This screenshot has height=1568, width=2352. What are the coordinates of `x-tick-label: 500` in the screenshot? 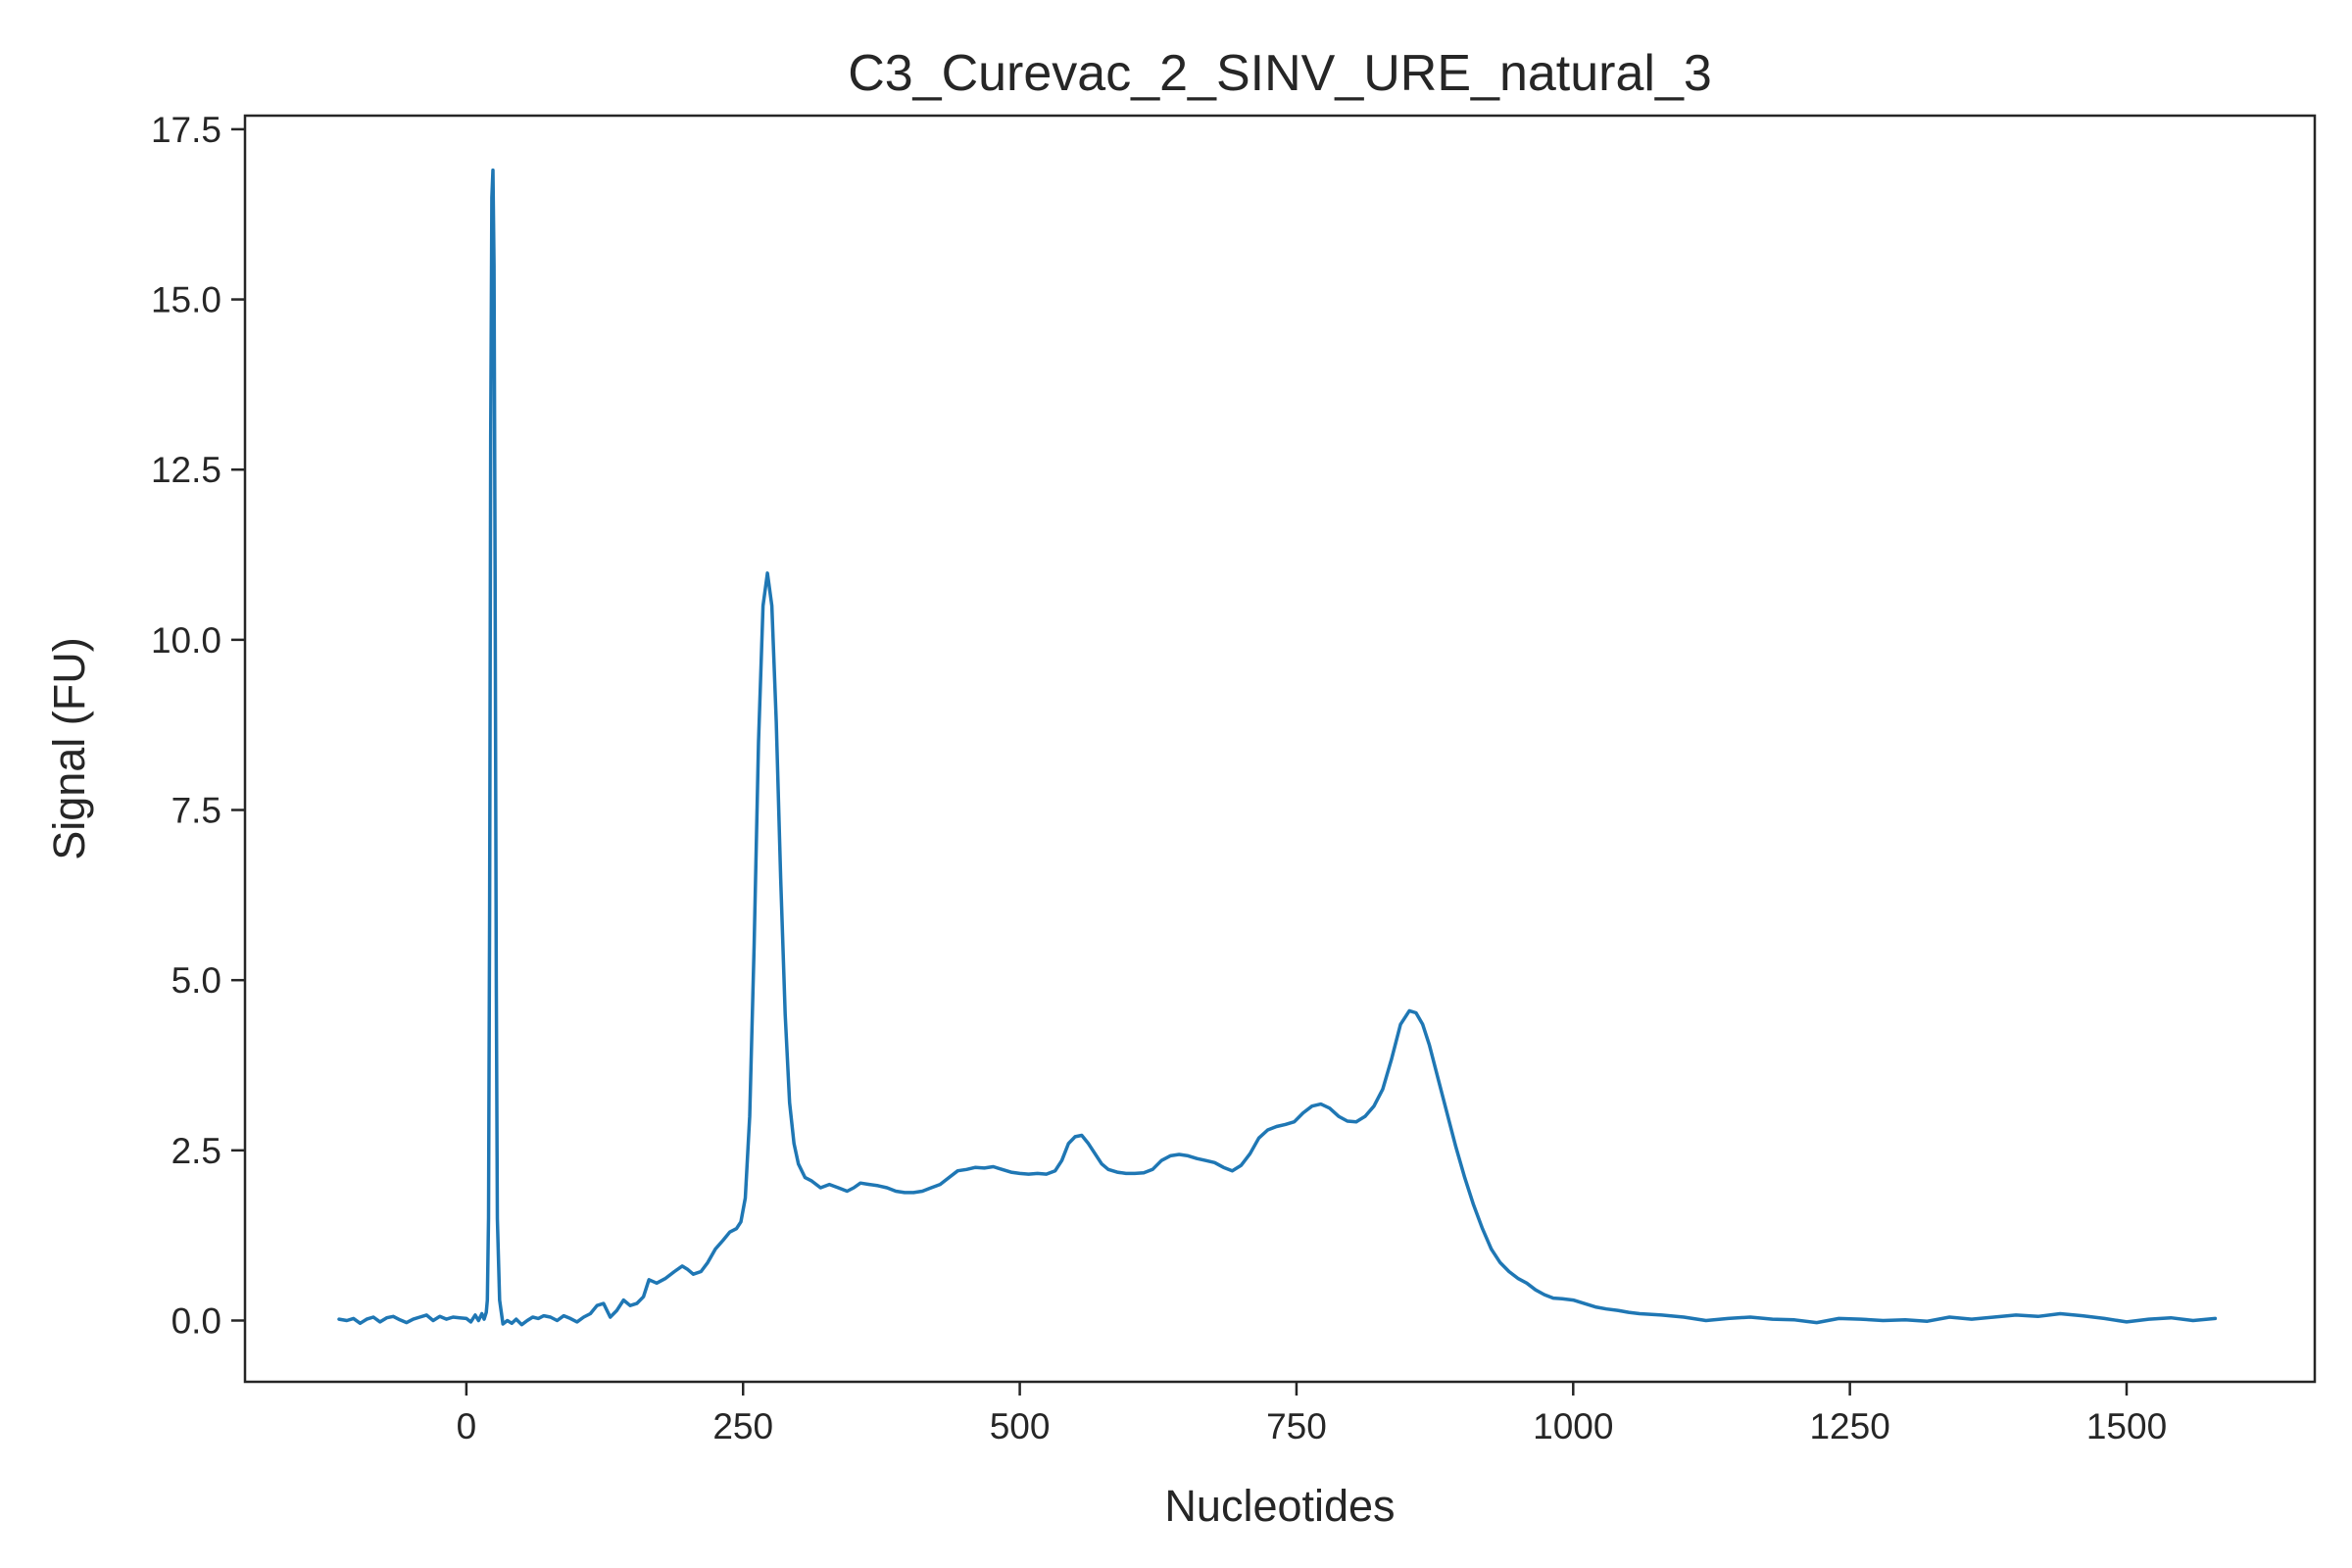 It's located at (1020, 1426).